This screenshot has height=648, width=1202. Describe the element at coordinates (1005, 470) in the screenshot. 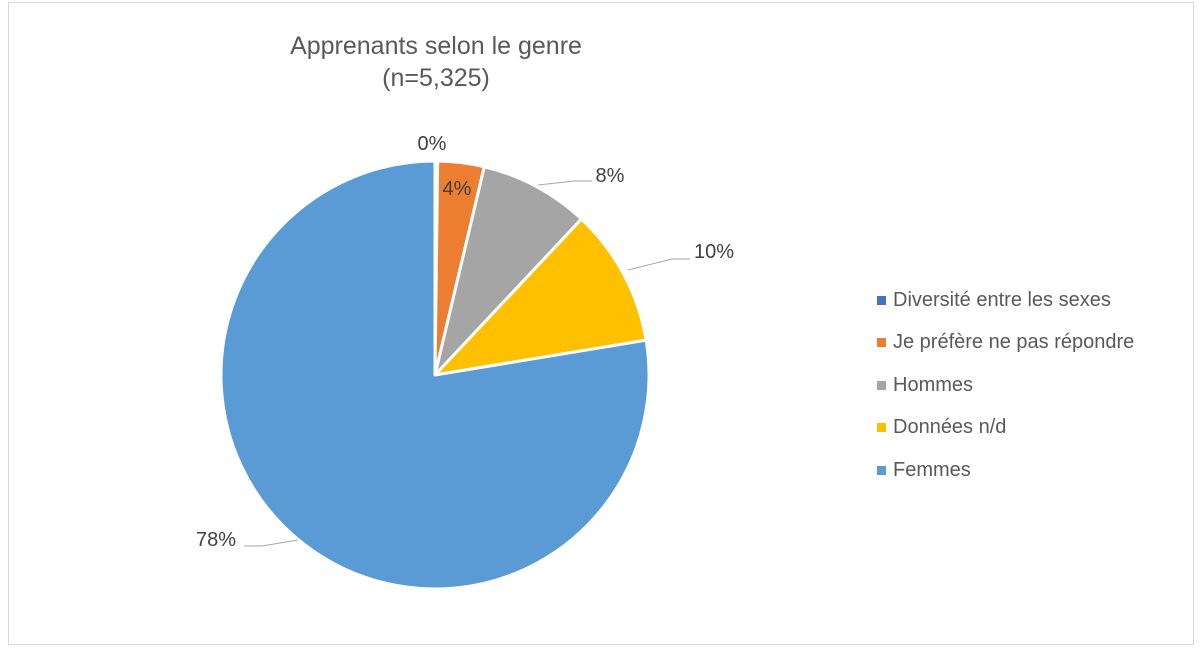

I see `legend-item-femmes: Femmes` at that location.